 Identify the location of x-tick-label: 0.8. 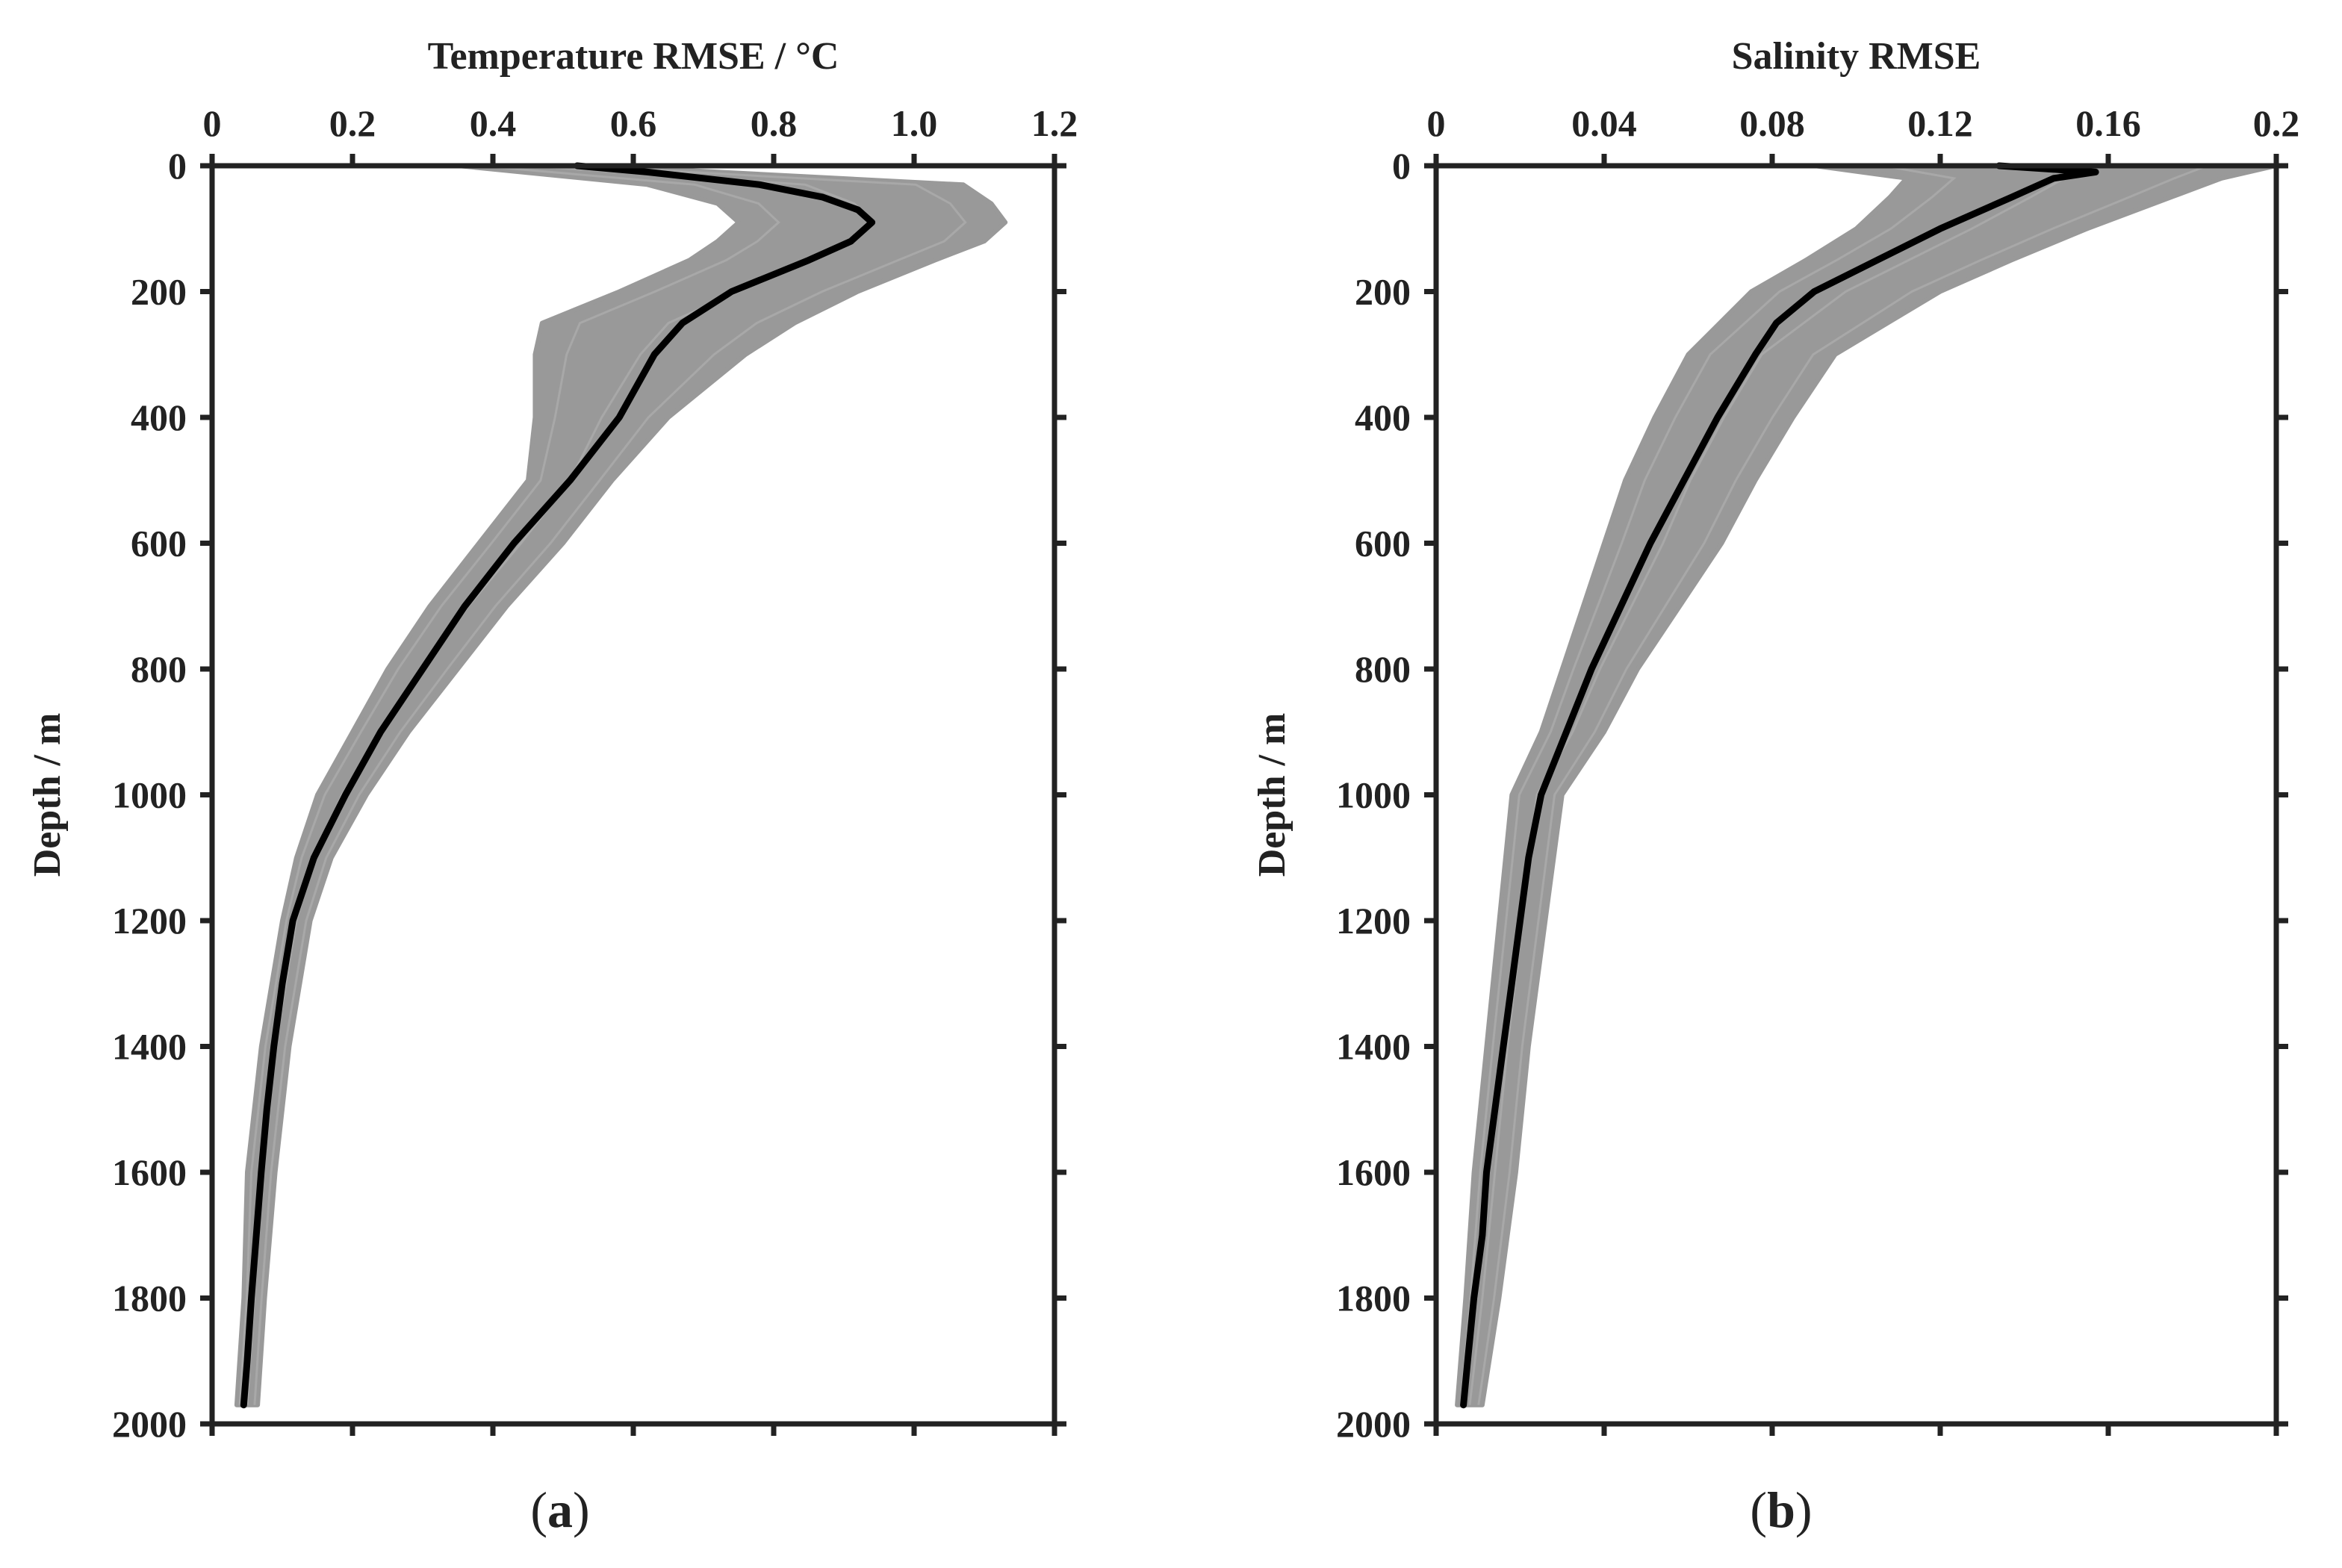
(774, 123).